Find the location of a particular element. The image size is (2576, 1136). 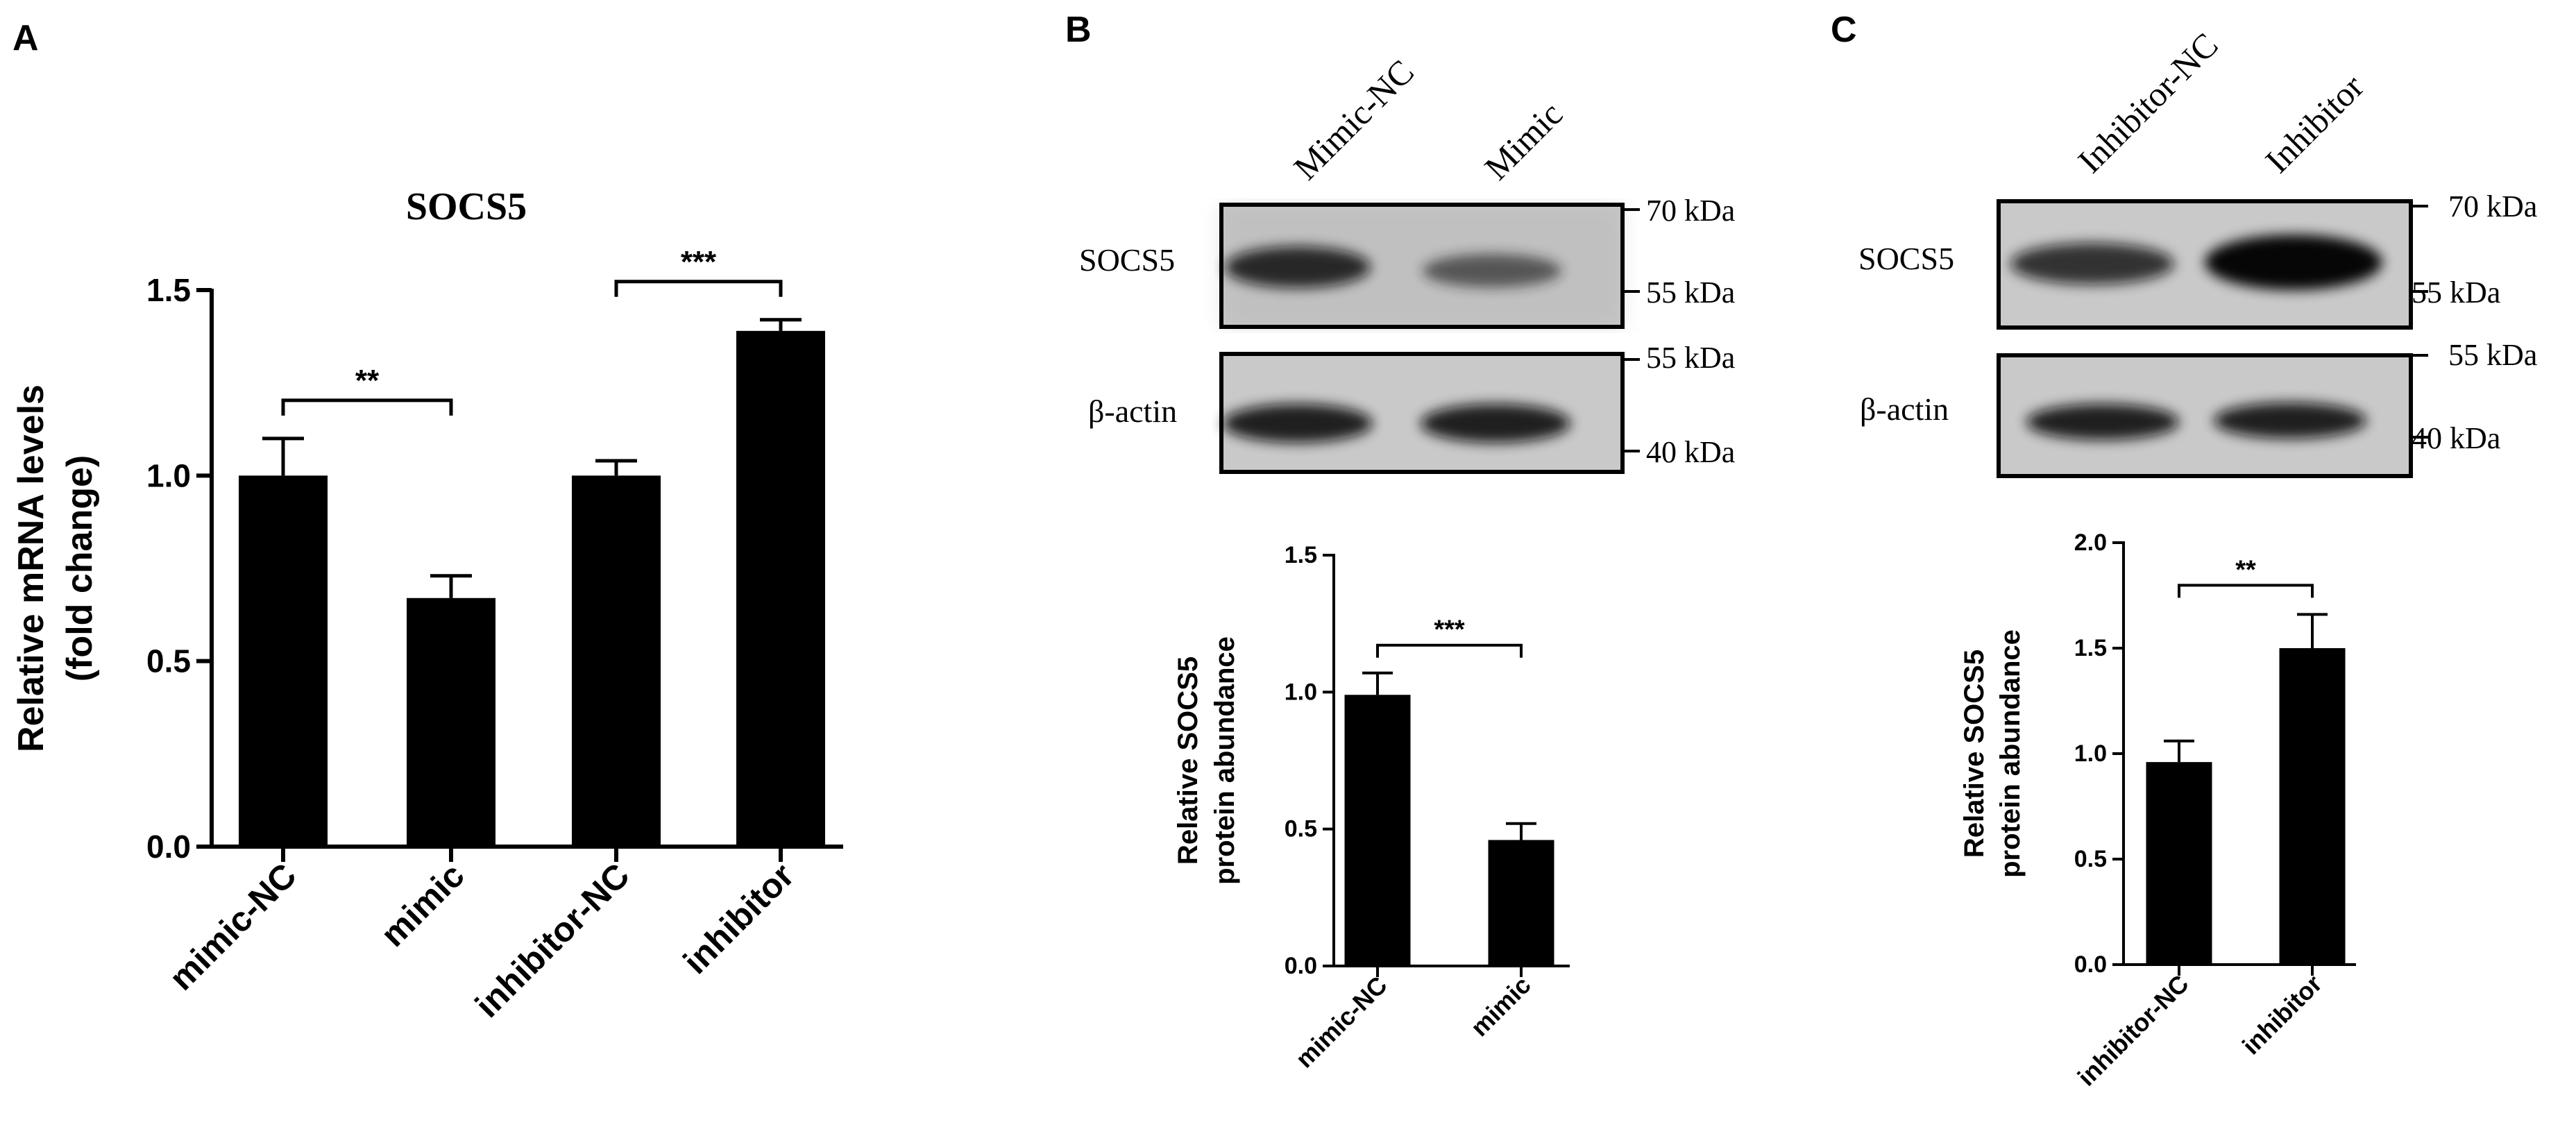

chart-a-title: SOCS5 is located at coordinates (466, 207).